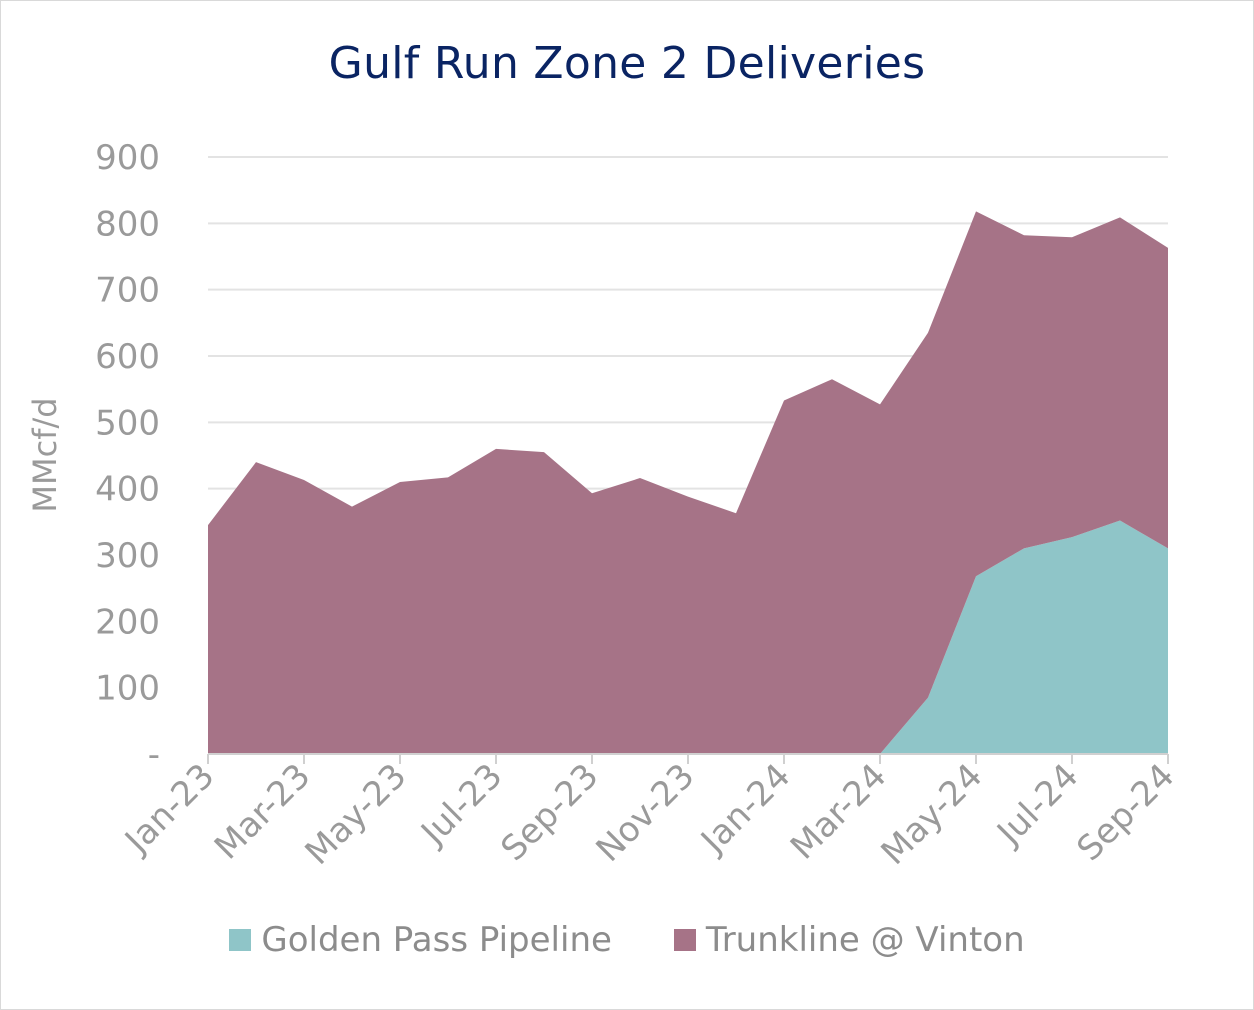  I want to click on legend-label: Golden Pass Pipeline, so click(436, 940).